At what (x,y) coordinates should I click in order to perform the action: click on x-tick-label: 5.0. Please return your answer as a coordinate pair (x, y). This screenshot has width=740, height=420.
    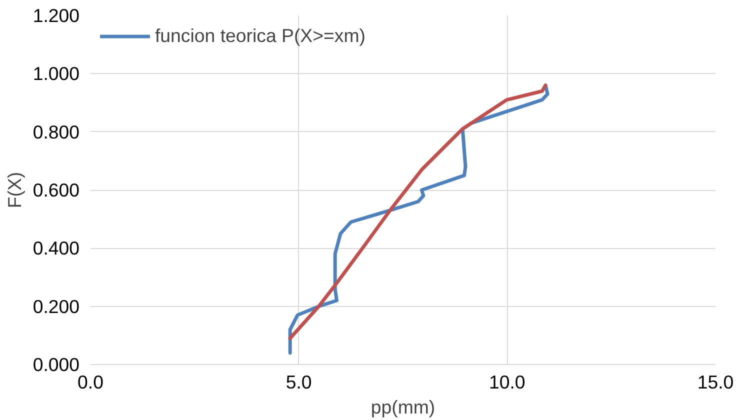
    Looking at the image, I should click on (299, 382).